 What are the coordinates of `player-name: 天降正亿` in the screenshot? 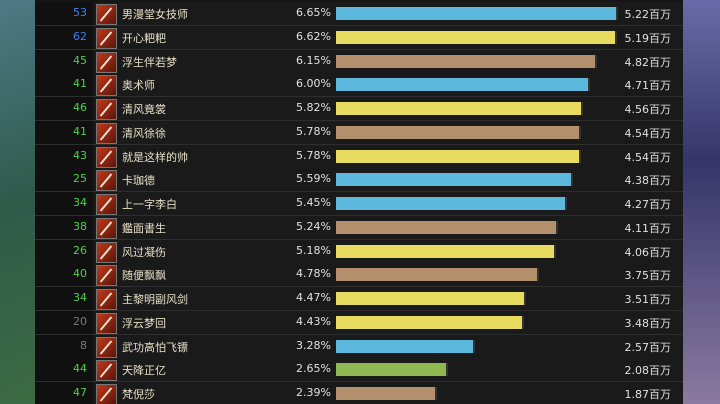 It's located at (144, 371).